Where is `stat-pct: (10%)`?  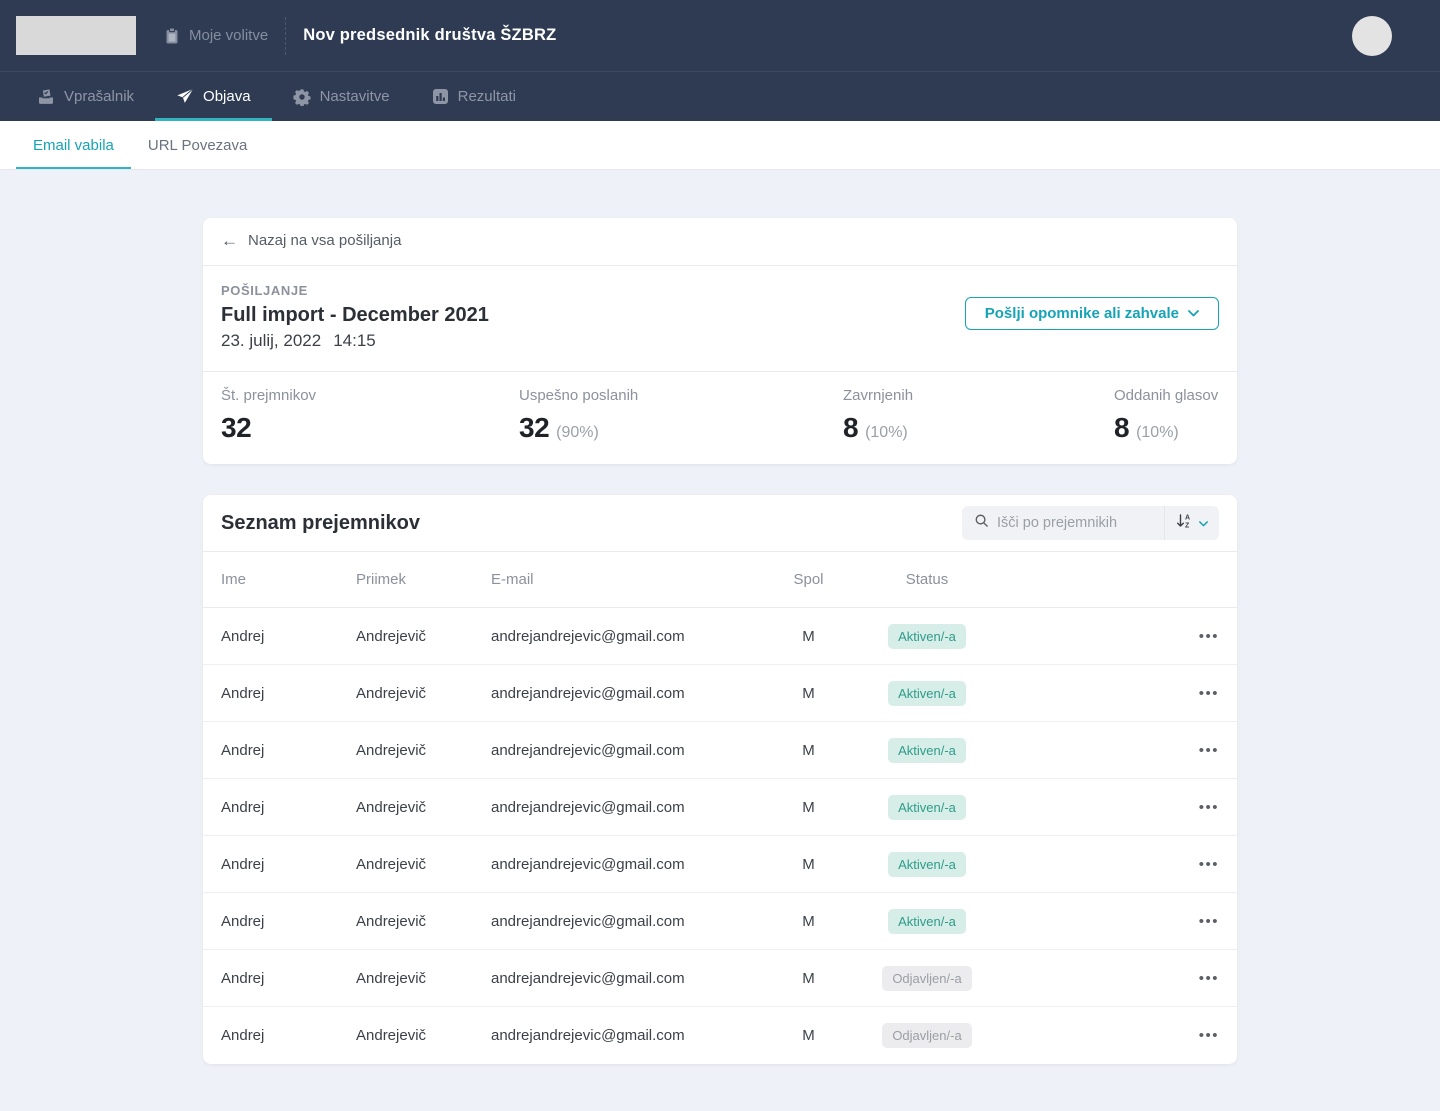 stat-pct: (10%) is located at coordinates (1157, 432).